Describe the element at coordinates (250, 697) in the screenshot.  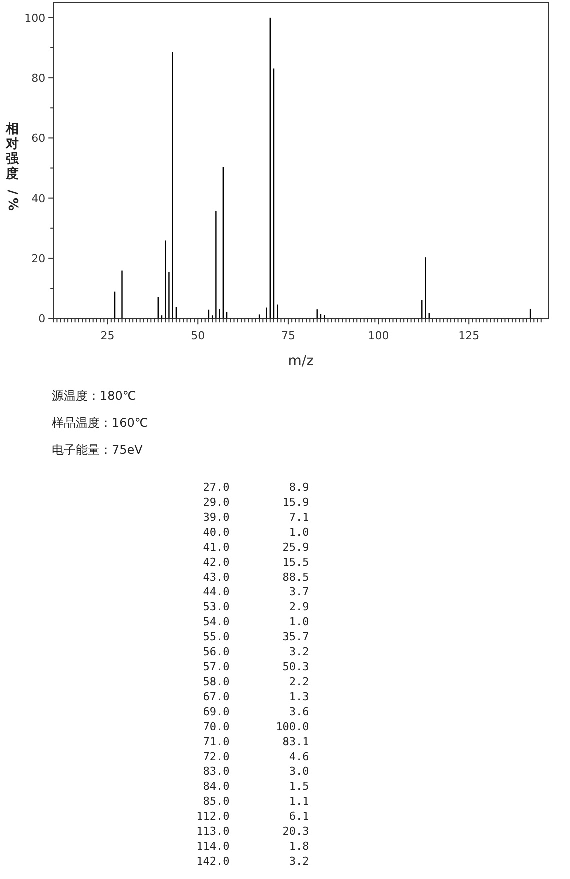
I see `text: 67.0 1.3` at that location.